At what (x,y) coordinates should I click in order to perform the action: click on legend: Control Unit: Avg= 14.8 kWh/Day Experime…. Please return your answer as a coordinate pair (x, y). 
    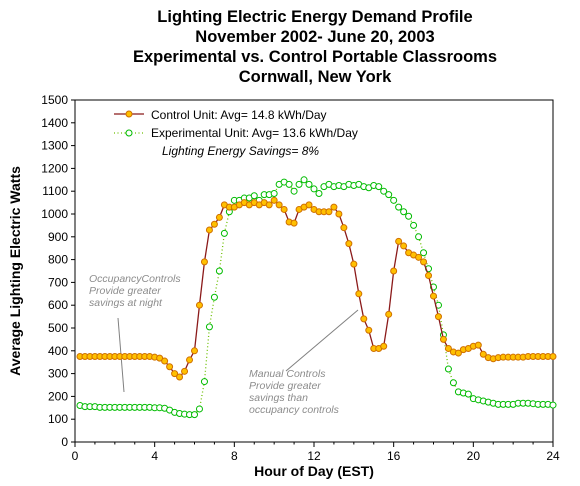
    Looking at the image, I should click on (236, 133).